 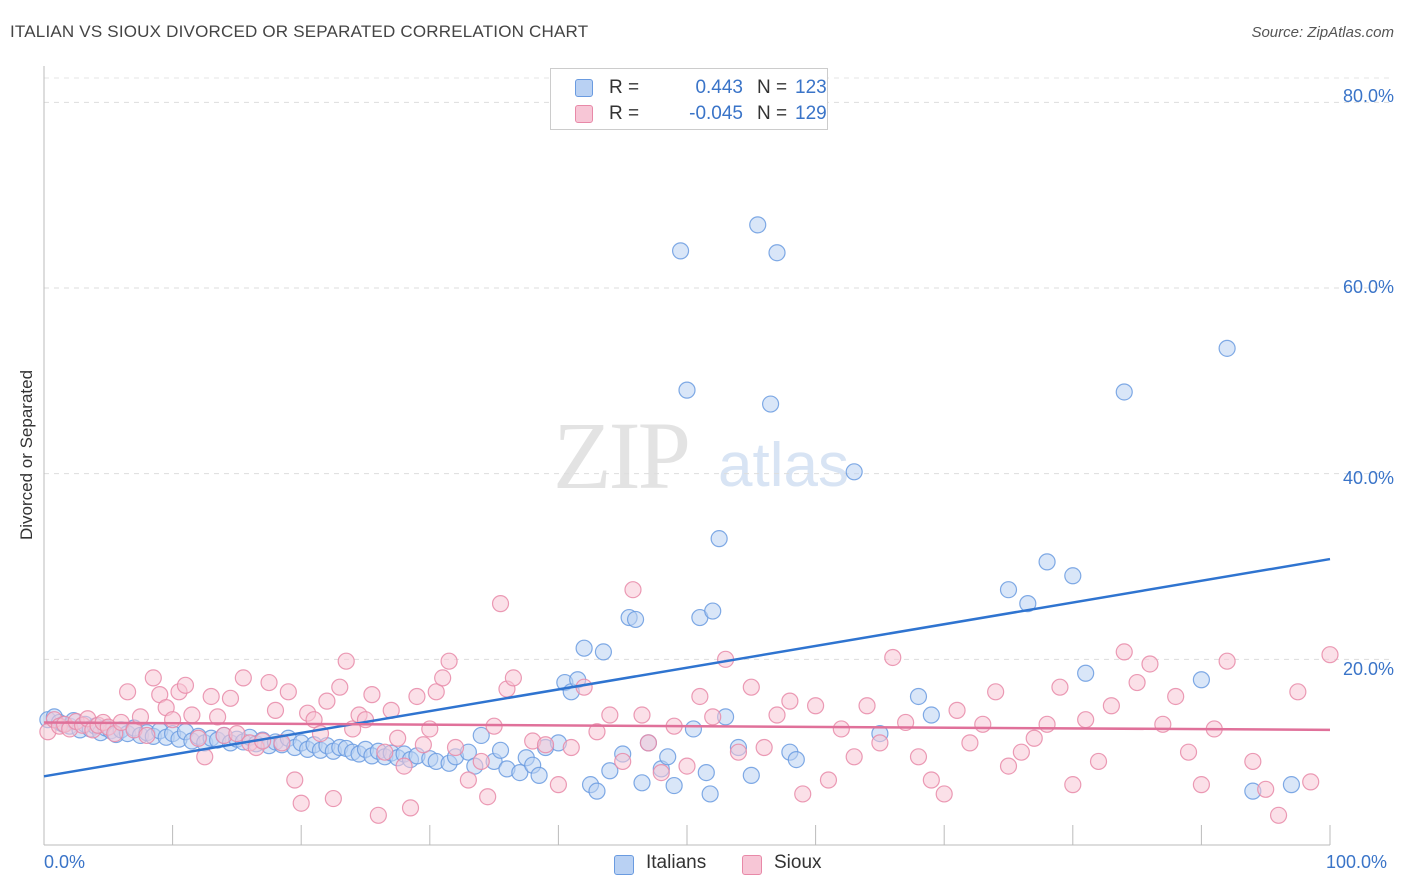 I want to click on n-value: 129, so click(x=811, y=113).